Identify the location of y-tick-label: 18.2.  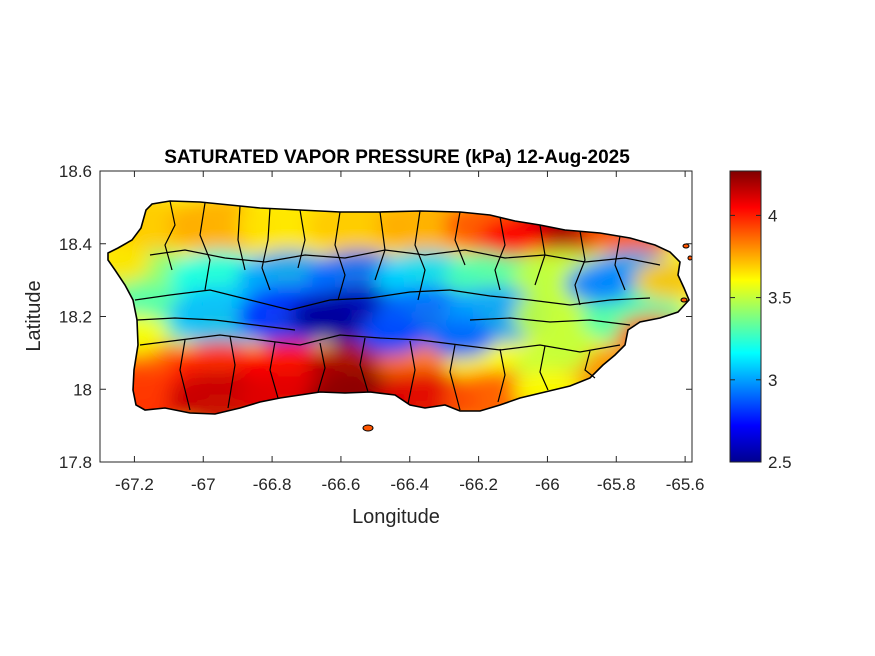
(75, 317).